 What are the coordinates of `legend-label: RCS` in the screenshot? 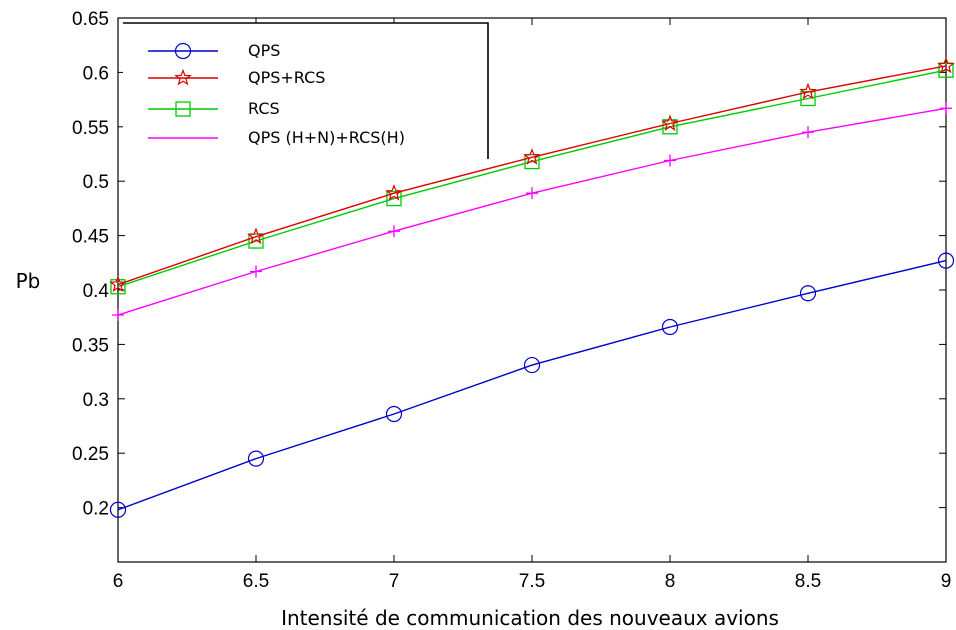 It's located at (264, 108).